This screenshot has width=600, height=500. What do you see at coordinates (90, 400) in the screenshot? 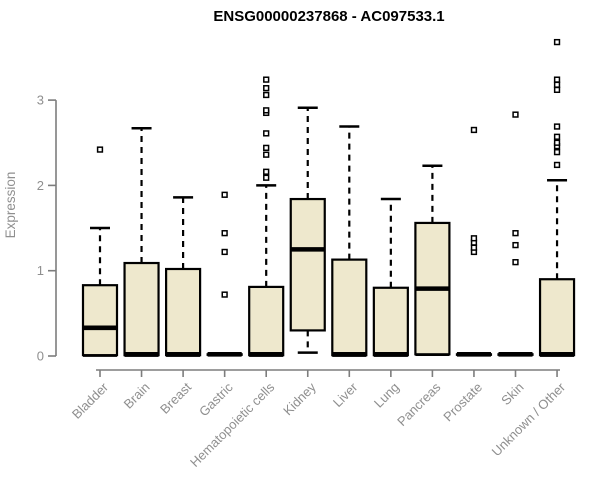
I see `x-axis-label-bladder: Bladder` at bounding box center [90, 400].